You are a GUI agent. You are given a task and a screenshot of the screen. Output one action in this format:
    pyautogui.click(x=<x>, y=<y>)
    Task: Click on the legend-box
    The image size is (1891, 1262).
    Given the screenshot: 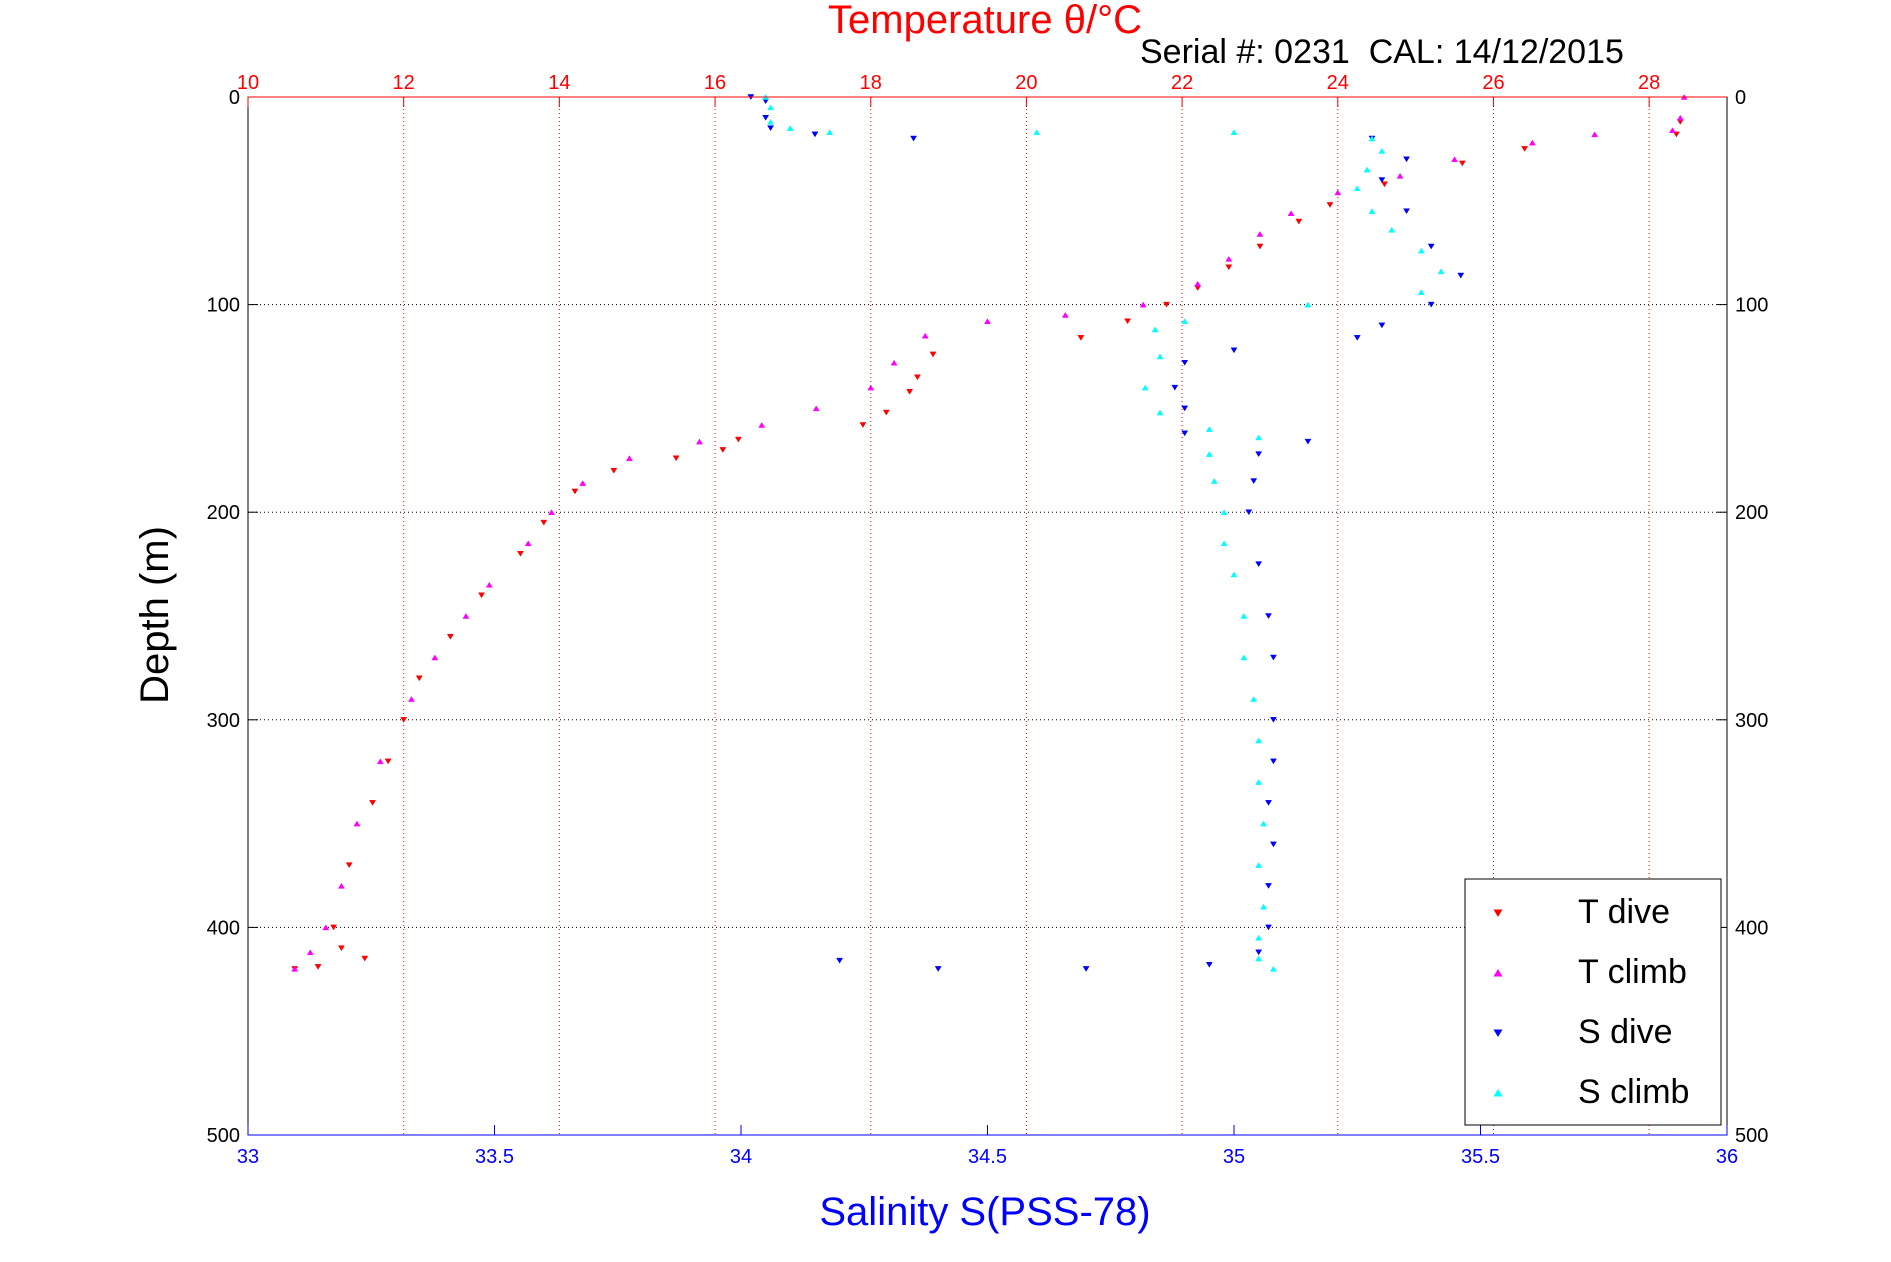 What is the action you would take?
    pyautogui.click(x=1593, y=1002)
    